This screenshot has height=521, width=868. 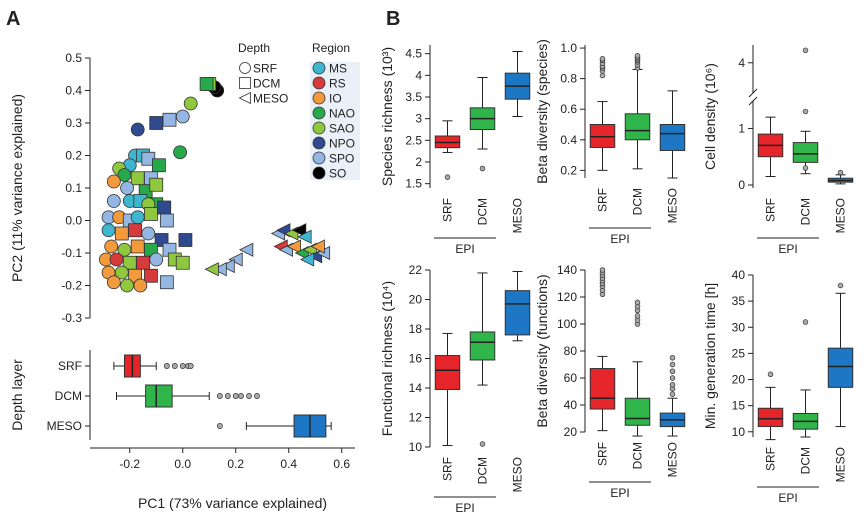 I want to click on generation-time-group-label: EPI, so click(x=787, y=498).